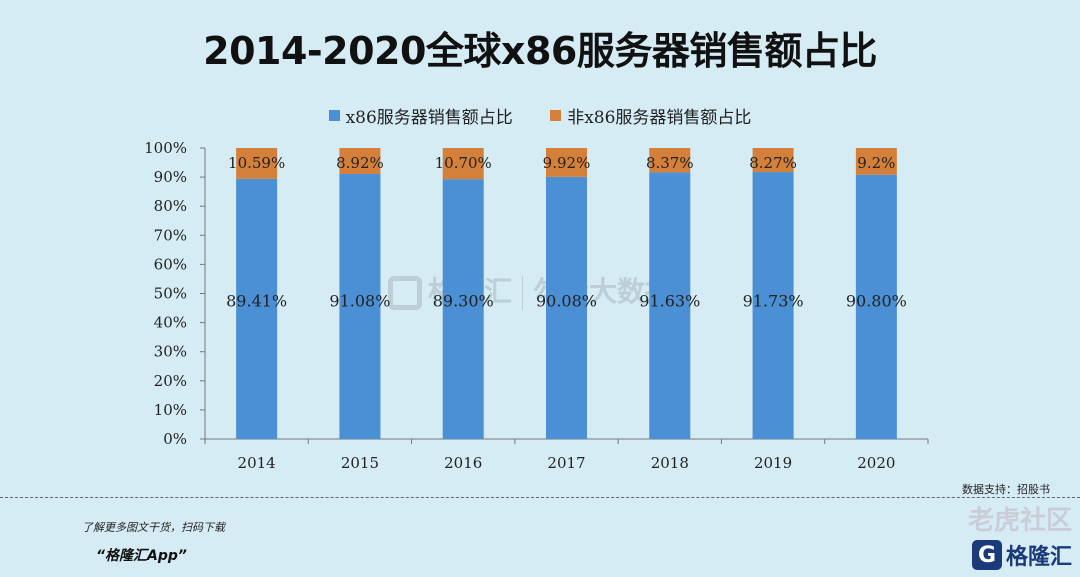 This screenshot has height=577, width=1080. I want to click on data-label-non-x86: 8.37%, so click(670, 163).